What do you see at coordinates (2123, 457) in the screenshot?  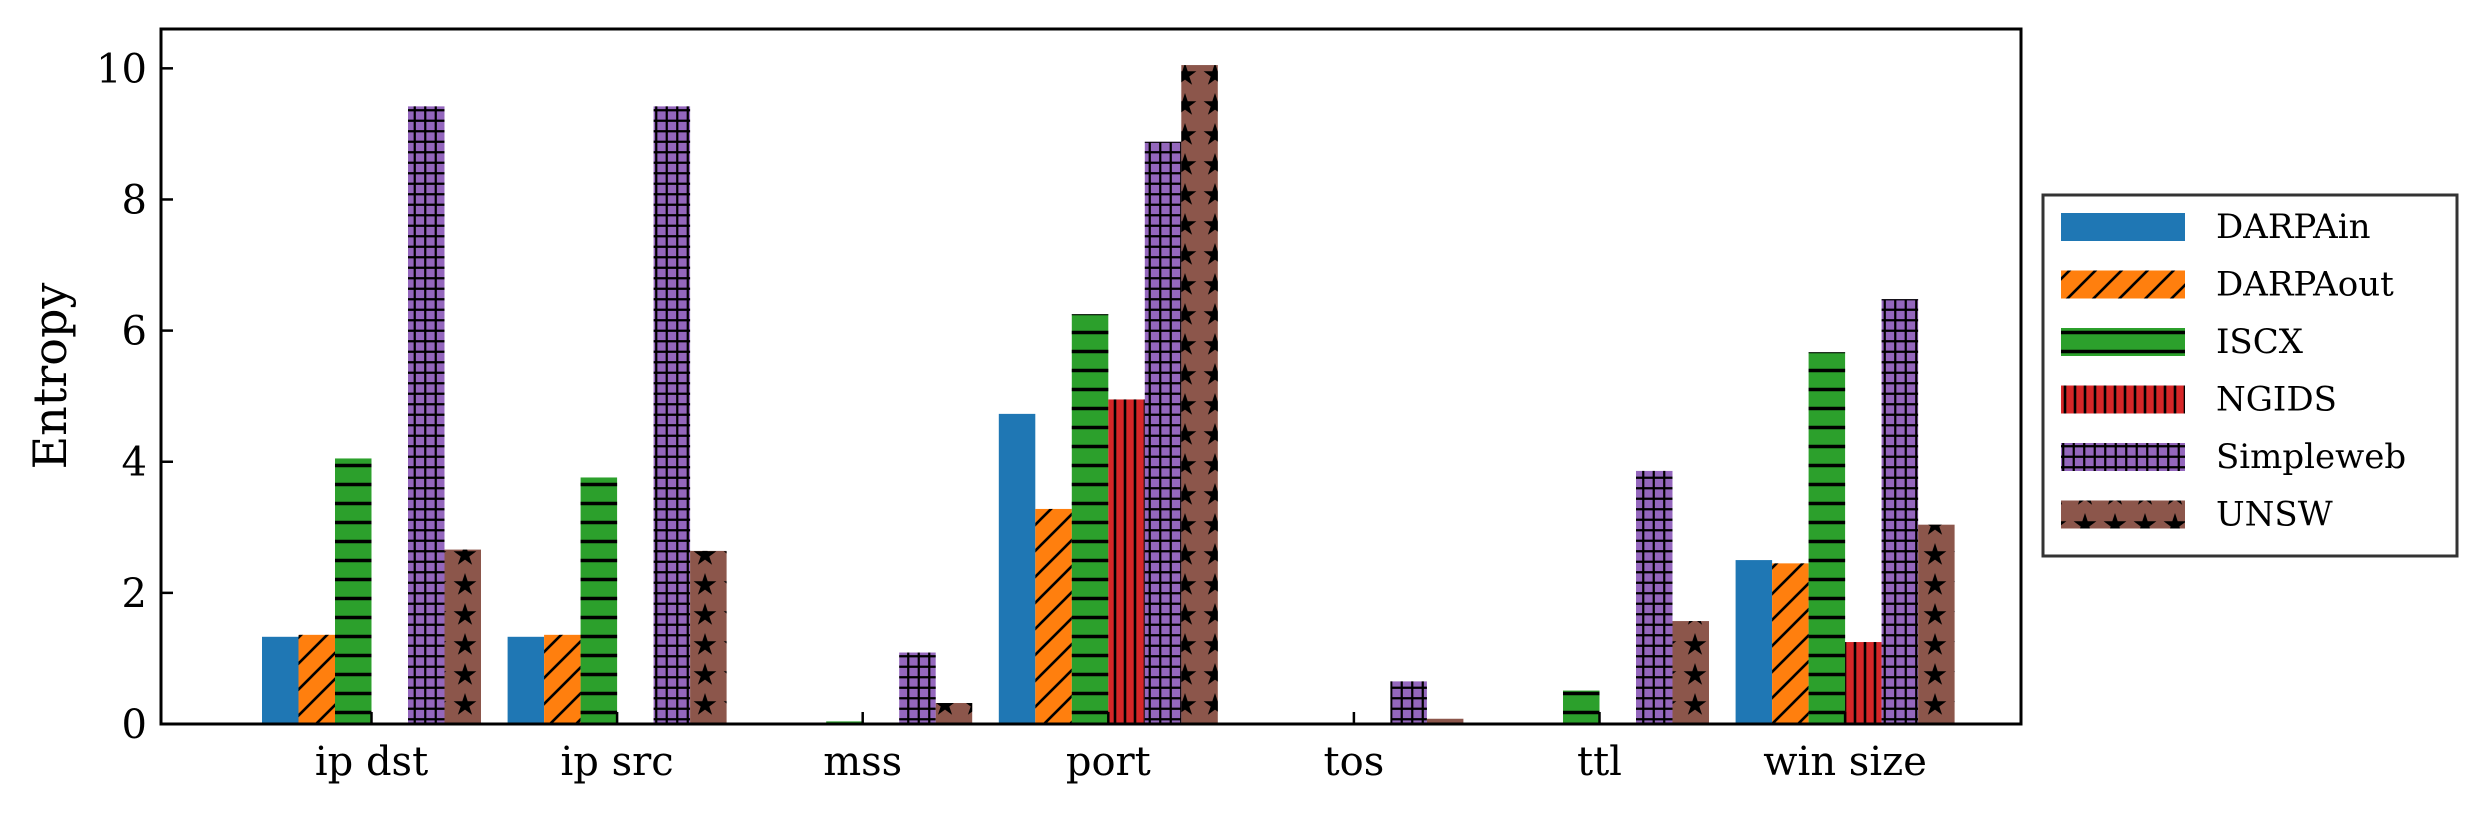 I see `legend-swatch-hatch-Simpleweb` at bounding box center [2123, 457].